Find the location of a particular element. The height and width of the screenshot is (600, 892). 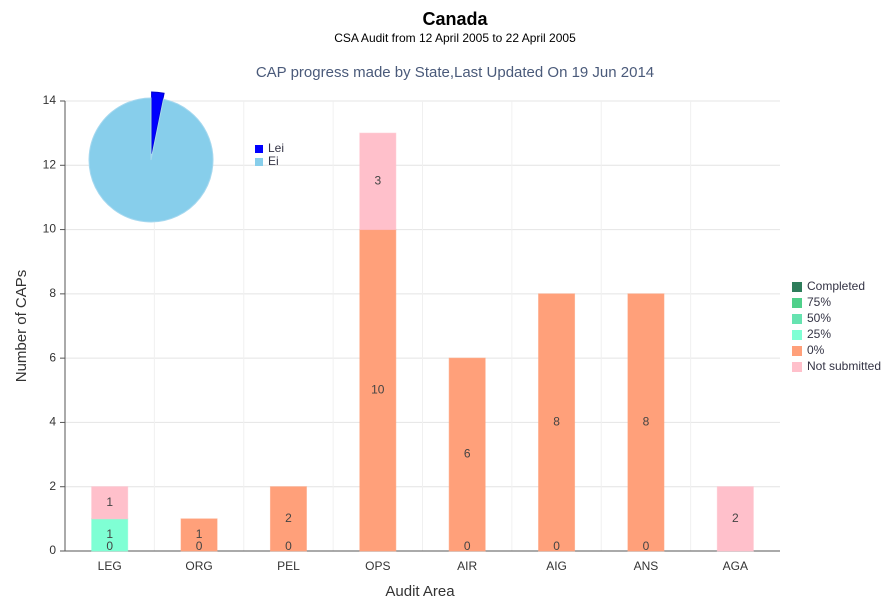

y-tick-label: 2 is located at coordinates (52, 486).